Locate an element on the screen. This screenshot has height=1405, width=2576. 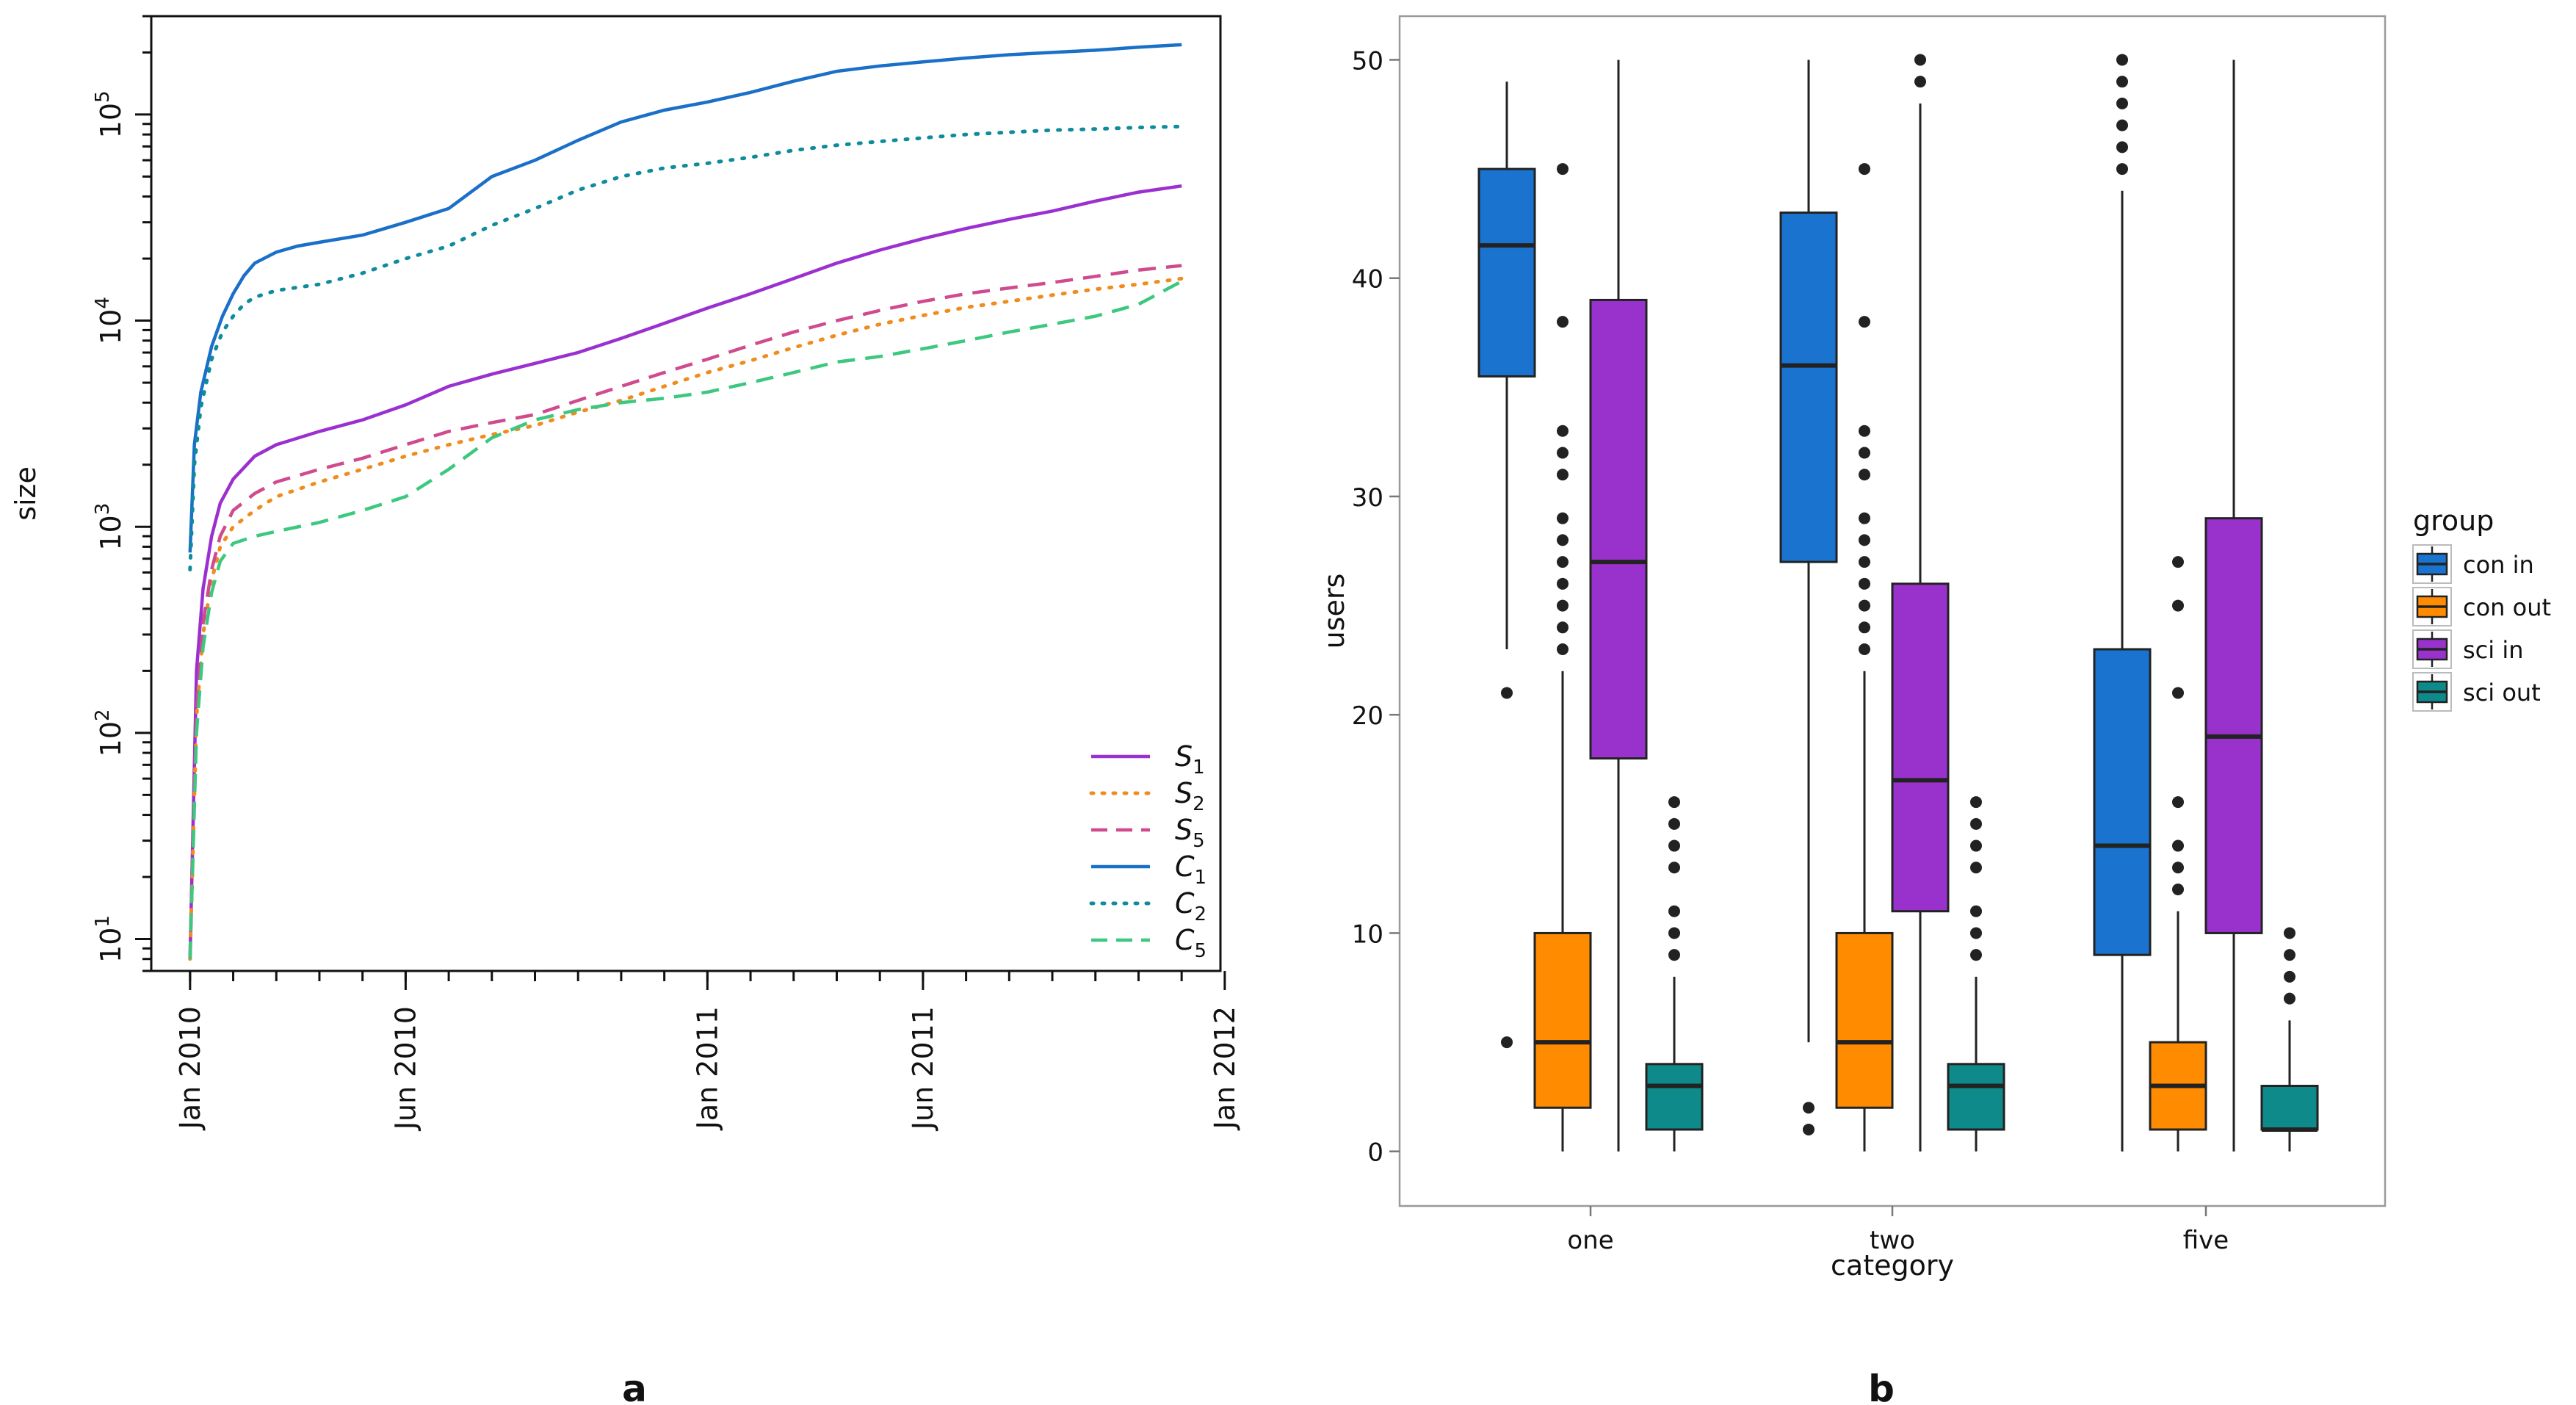
y-tick-label: 40 is located at coordinates (1367, 280).